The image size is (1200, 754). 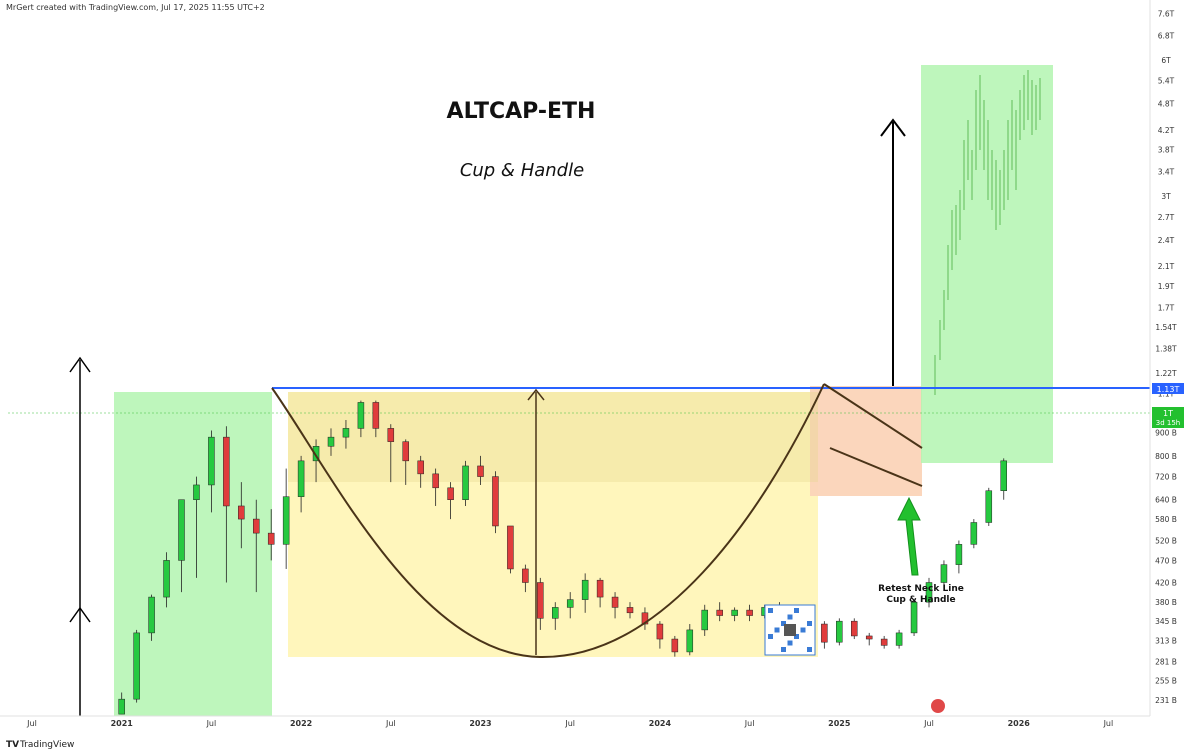 I want to click on retest-arrow-icon, so click(x=909, y=536).